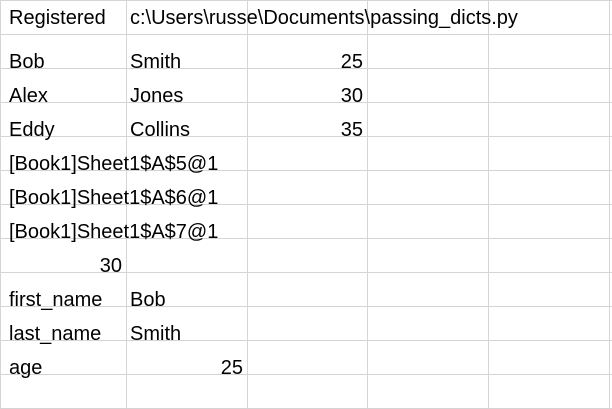 This screenshot has width=612, height=409. Describe the element at coordinates (351, 96) in the screenshot. I see `cell-c3: 30` at that location.